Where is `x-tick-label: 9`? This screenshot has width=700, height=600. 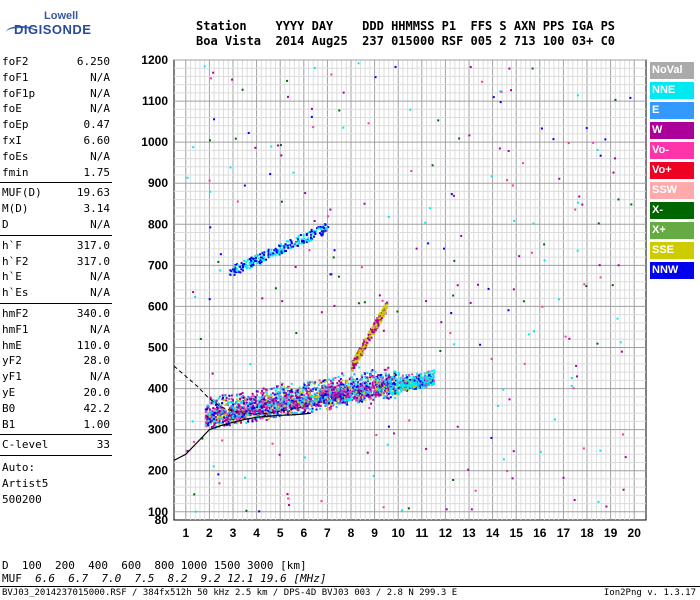 x-tick-label: 9 is located at coordinates (374, 533).